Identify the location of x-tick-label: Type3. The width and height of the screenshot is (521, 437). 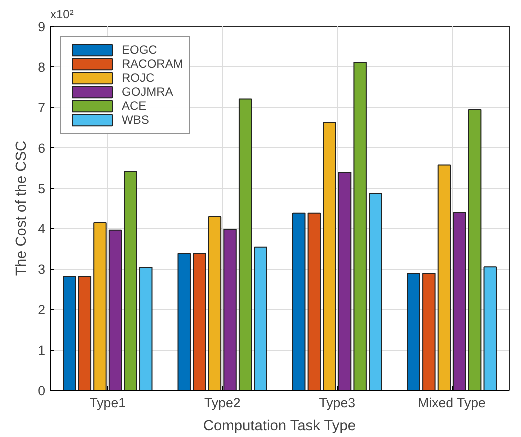
(337, 403).